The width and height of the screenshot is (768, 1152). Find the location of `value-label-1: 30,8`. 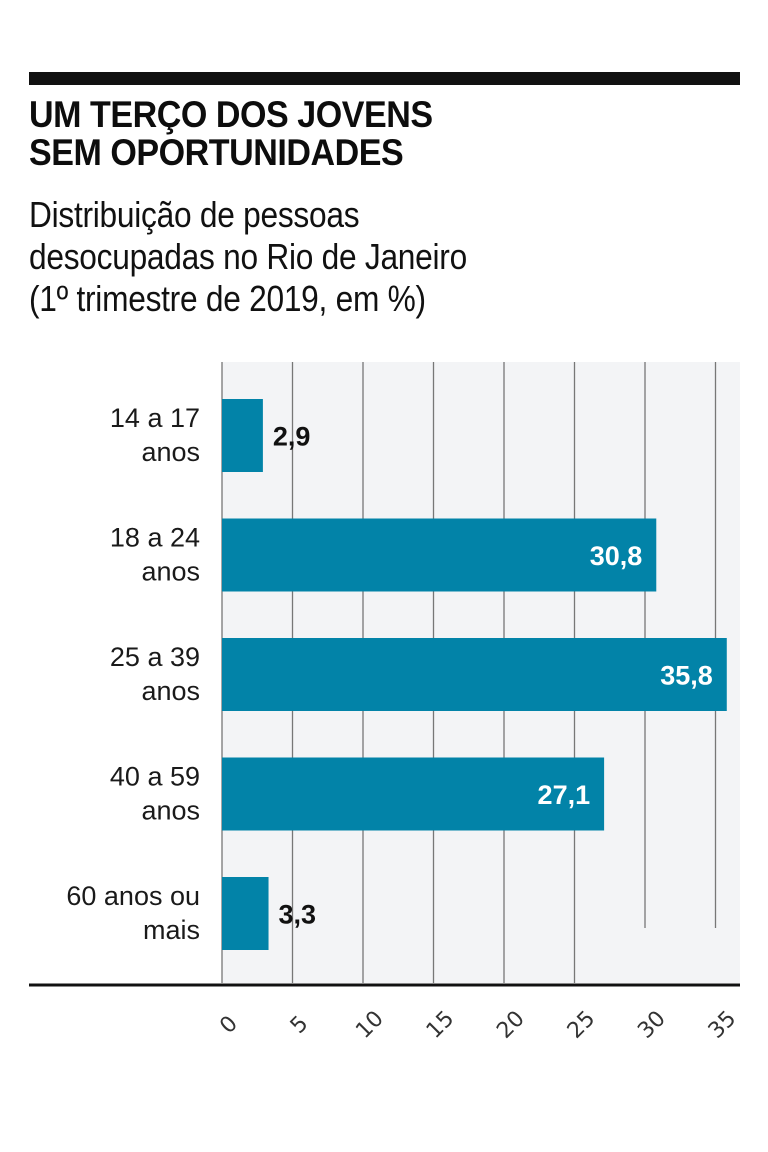

value-label-1: 30,8 is located at coordinates (616, 556).